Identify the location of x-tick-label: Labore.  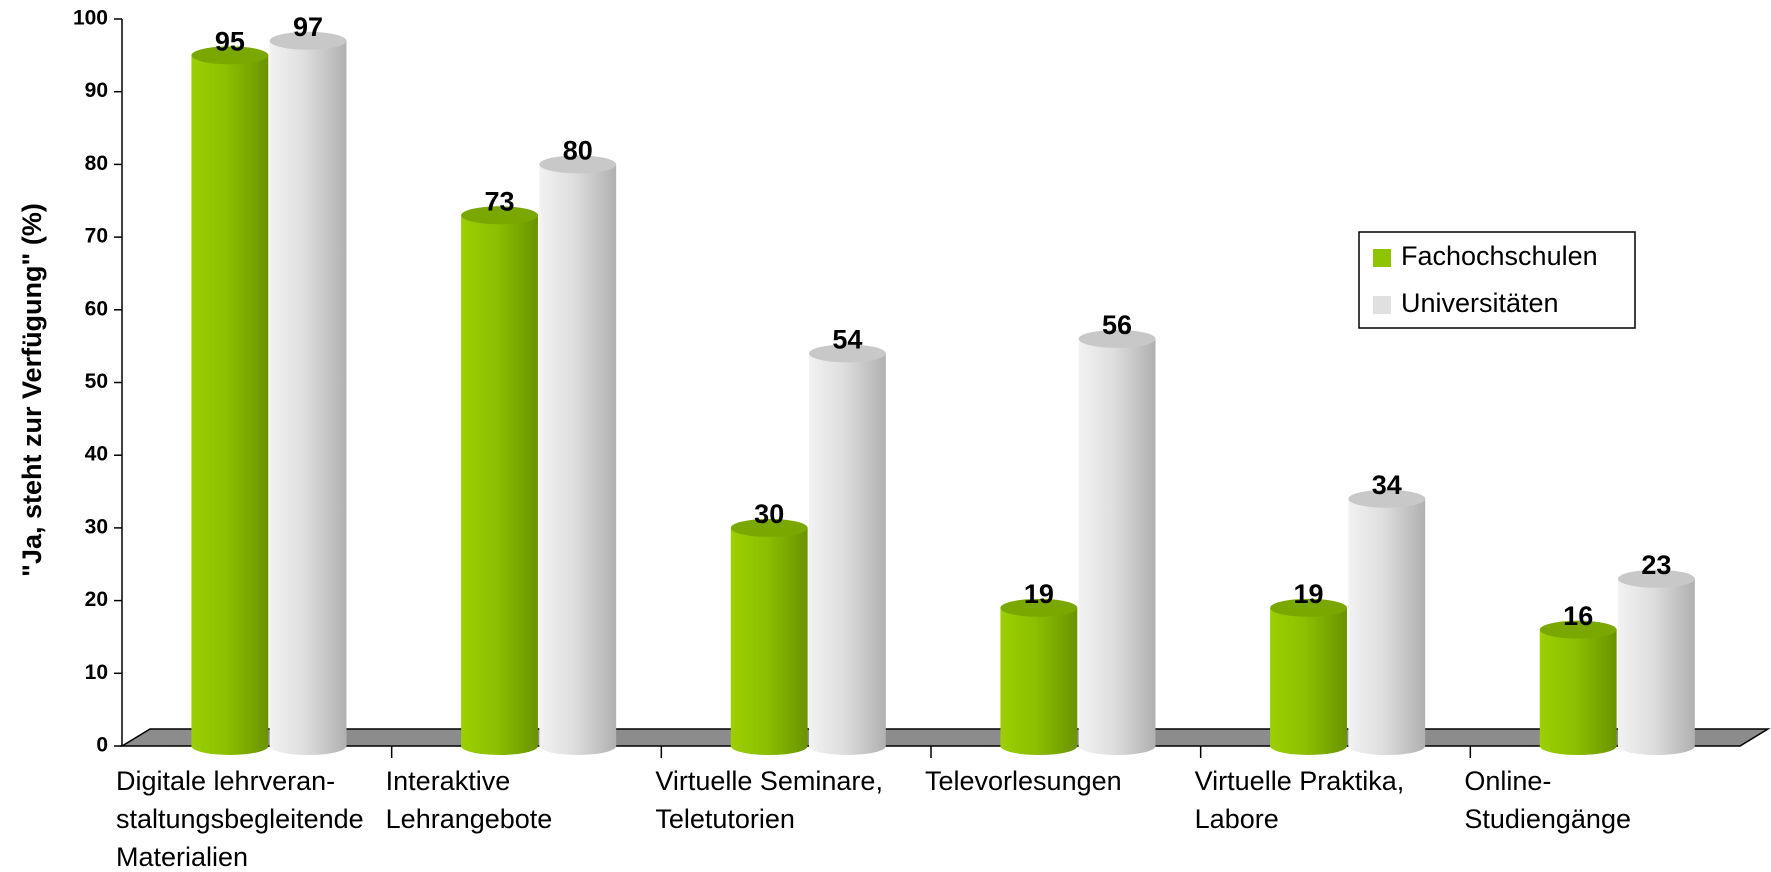
(1237, 819).